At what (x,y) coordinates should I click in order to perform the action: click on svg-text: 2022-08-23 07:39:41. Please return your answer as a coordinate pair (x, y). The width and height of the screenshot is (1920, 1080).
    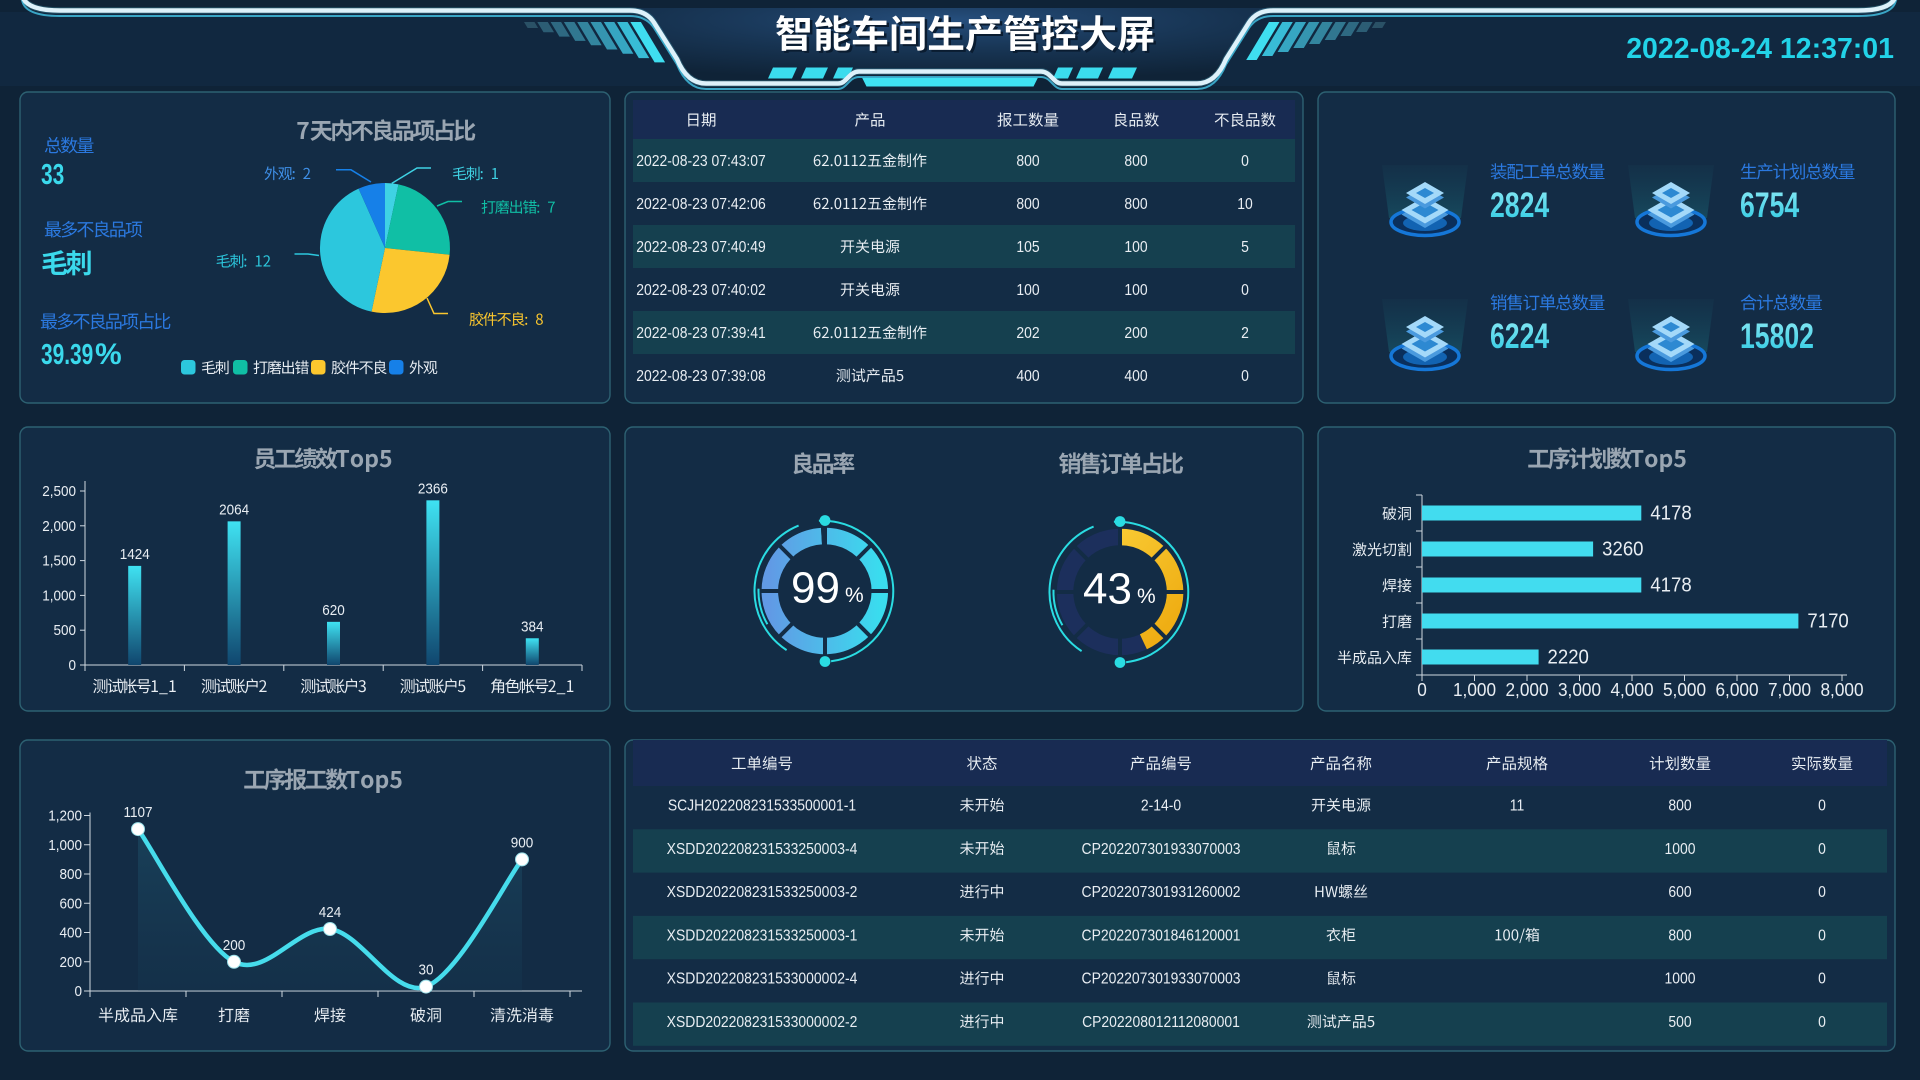
    Looking at the image, I should click on (700, 333).